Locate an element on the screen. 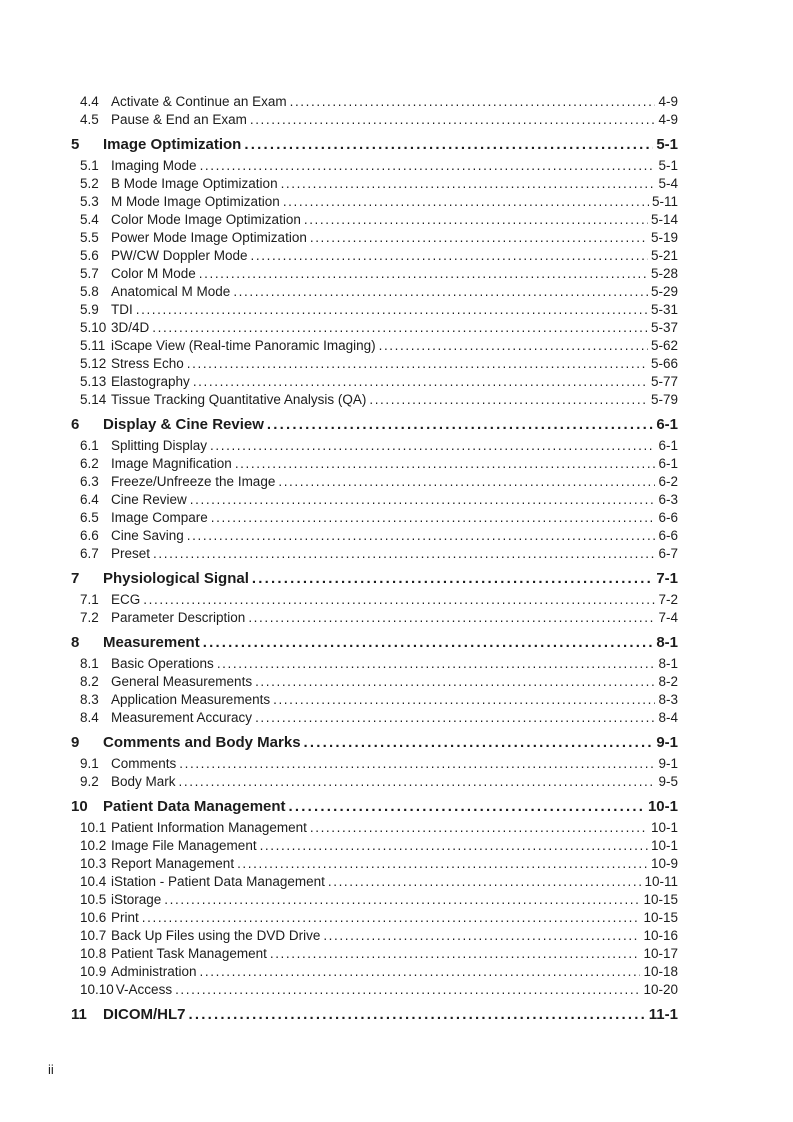  entry-page-number: 9-1 is located at coordinates (667, 742).